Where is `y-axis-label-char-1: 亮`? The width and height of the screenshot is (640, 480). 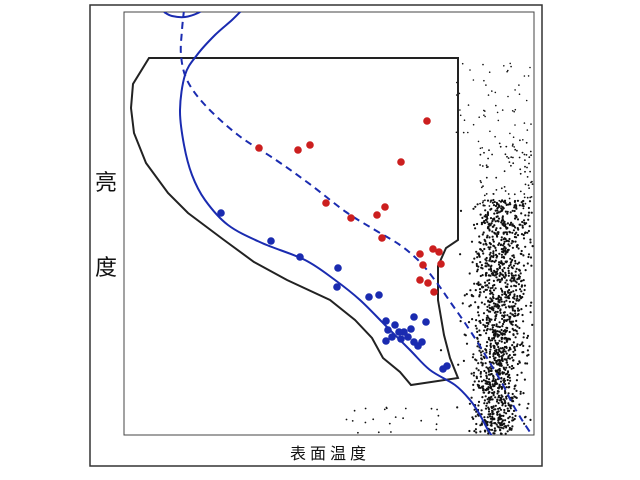
y-axis-label-char-1: 亮 is located at coordinates (106, 183).